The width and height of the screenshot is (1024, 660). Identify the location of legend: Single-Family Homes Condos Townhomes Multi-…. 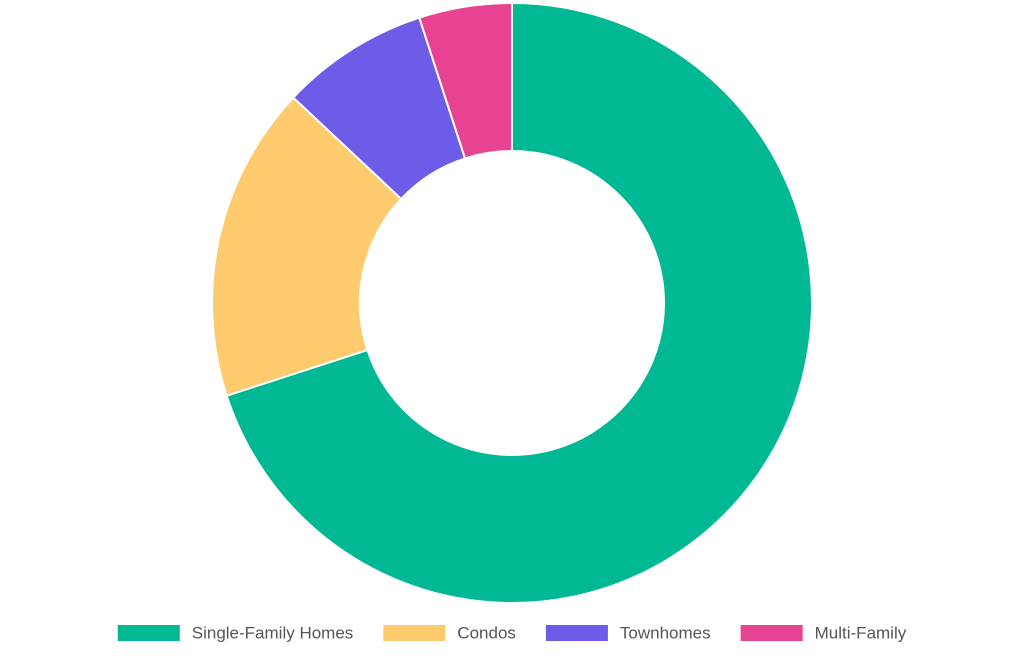
(512, 632).